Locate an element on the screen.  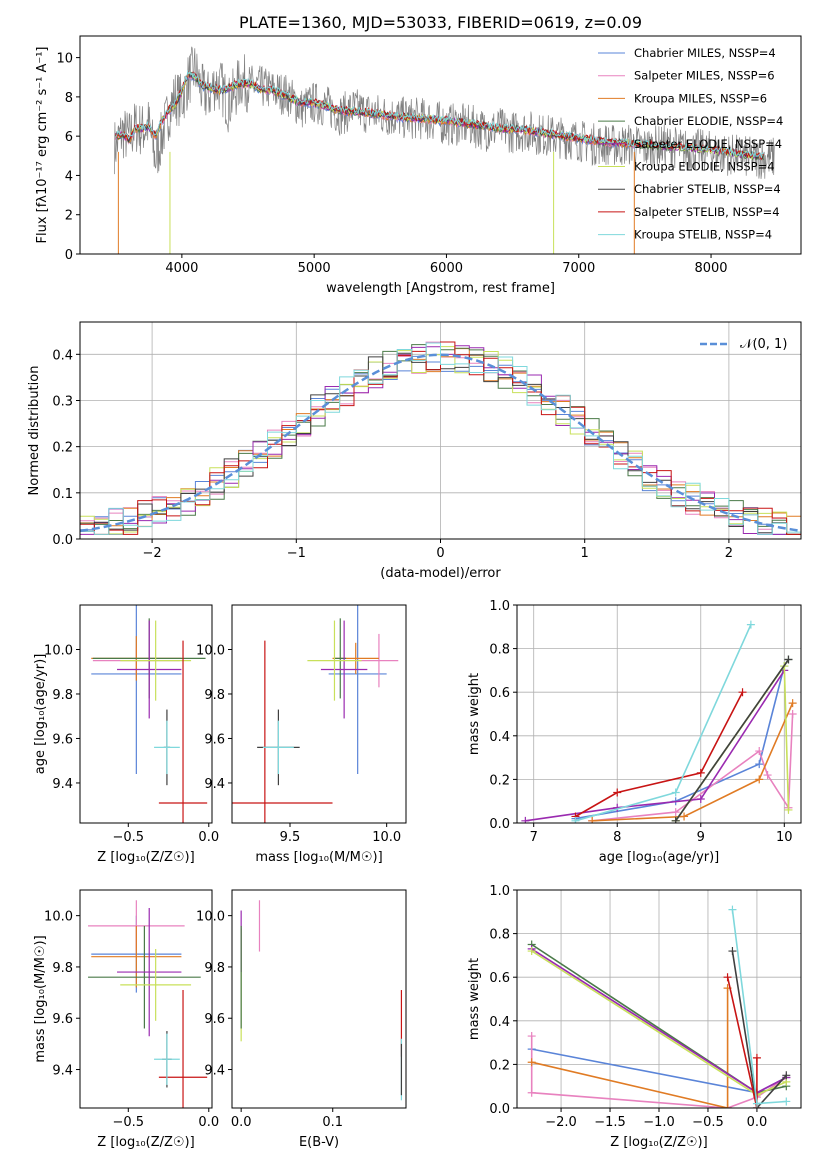
y-tick-label: 4 is located at coordinates (69, 176).